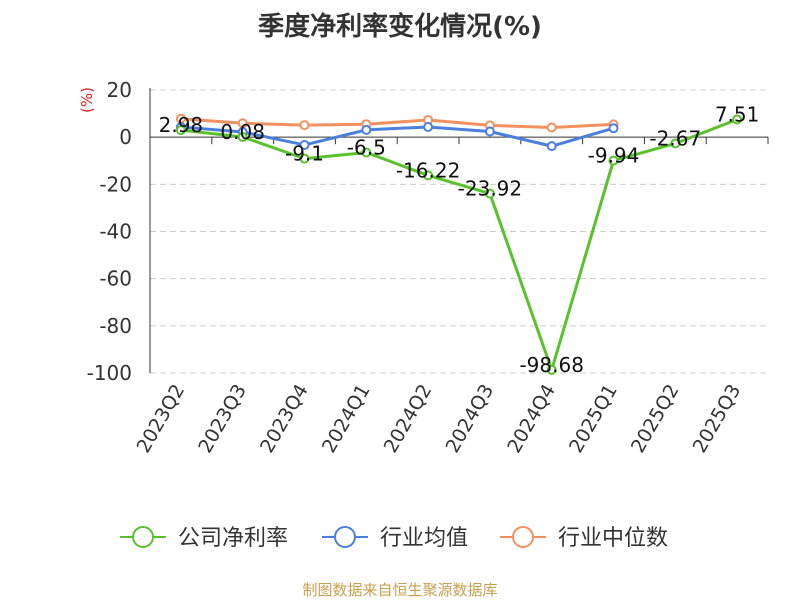 This screenshot has height=600, width=800. Describe the element at coordinates (233, 538) in the screenshot. I see `legend-label: 公司净利率` at that location.